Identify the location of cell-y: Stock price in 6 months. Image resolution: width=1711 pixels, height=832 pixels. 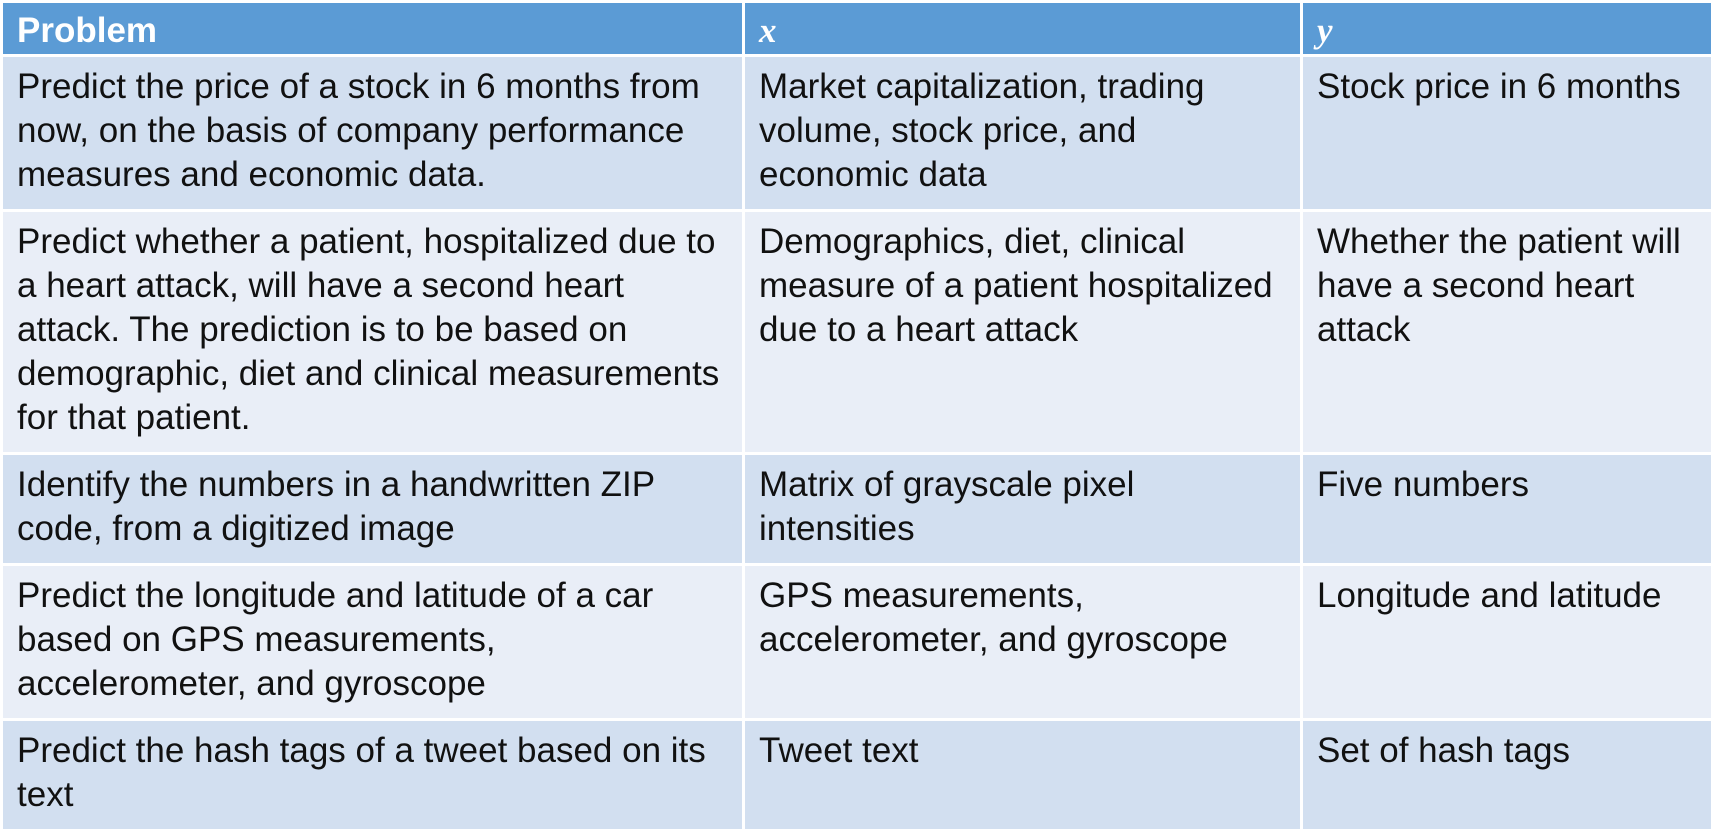
(1506, 133).